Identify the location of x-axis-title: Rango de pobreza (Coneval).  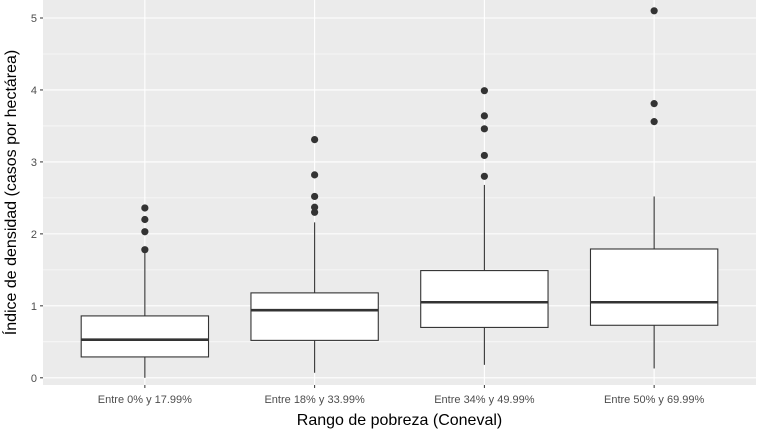
(399, 420).